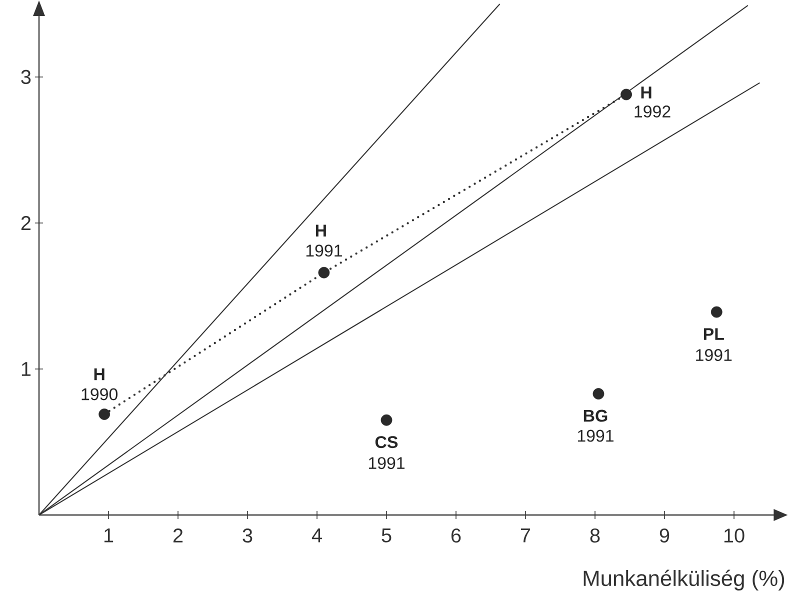 The width and height of the screenshot is (793, 596). I want to click on x-tick-label: 5, so click(387, 535).